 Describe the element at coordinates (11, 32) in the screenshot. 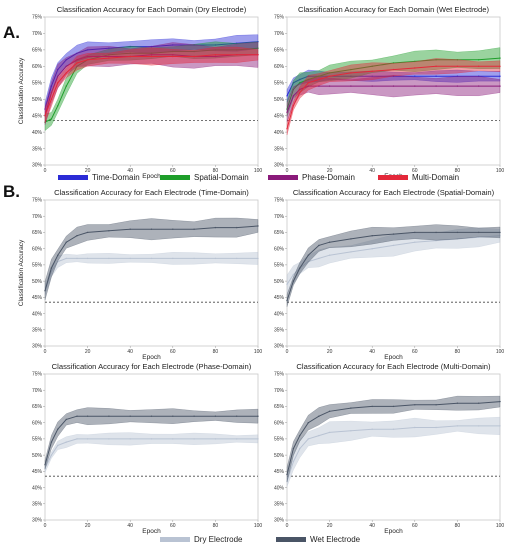

I see `panel-label-a: A.` at that location.